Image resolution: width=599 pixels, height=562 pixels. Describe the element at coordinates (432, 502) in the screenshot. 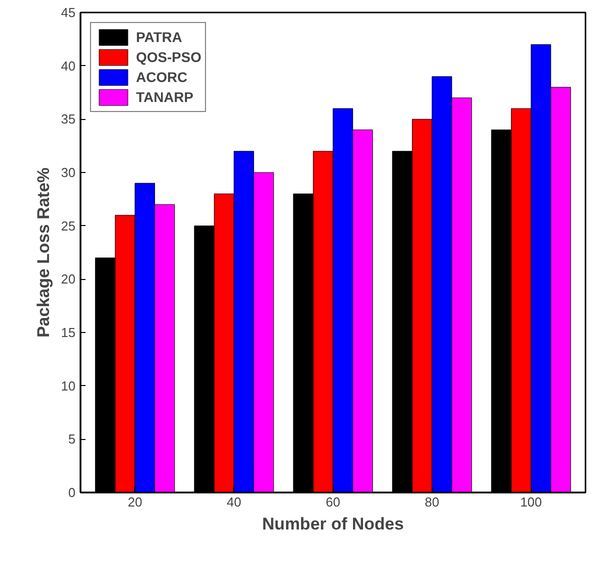

I see `x-tick-label: 80` at that location.